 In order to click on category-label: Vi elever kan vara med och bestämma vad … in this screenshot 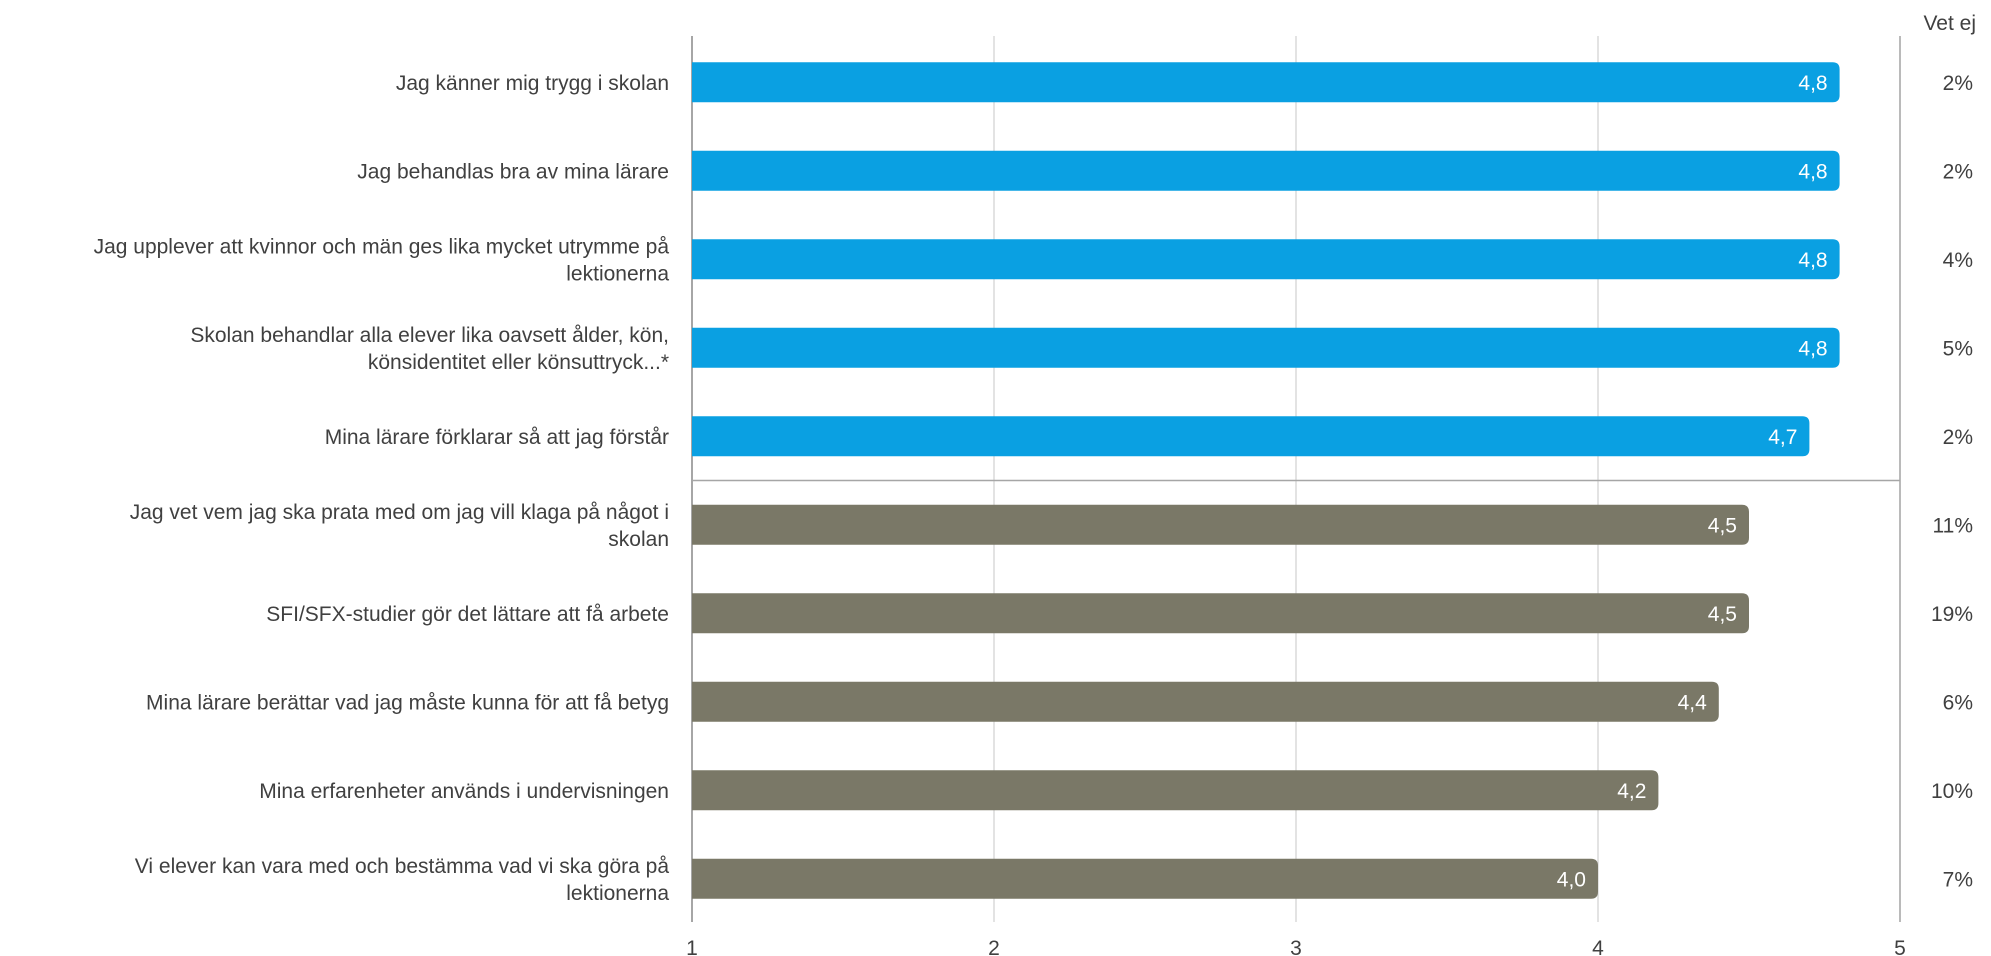, I will do `click(402, 880)`.